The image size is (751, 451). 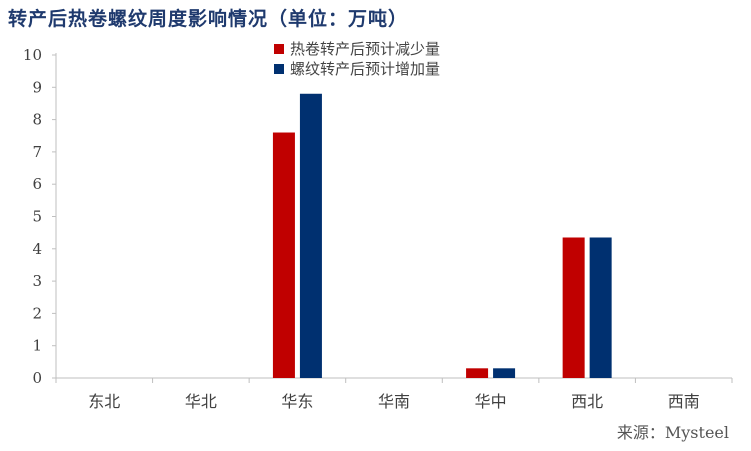 What do you see at coordinates (37, 184) in the screenshot?
I see `y-tick-label: 6` at bounding box center [37, 184].